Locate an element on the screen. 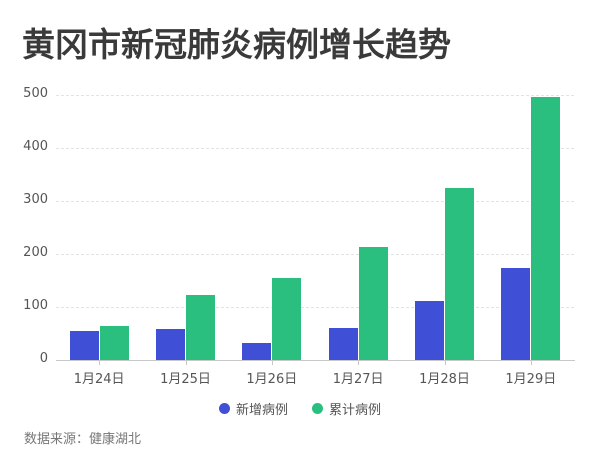 The width and height of the screenshot is (600, 470). x-tick-label: 1月29日 is located at coordinates (531, 379).